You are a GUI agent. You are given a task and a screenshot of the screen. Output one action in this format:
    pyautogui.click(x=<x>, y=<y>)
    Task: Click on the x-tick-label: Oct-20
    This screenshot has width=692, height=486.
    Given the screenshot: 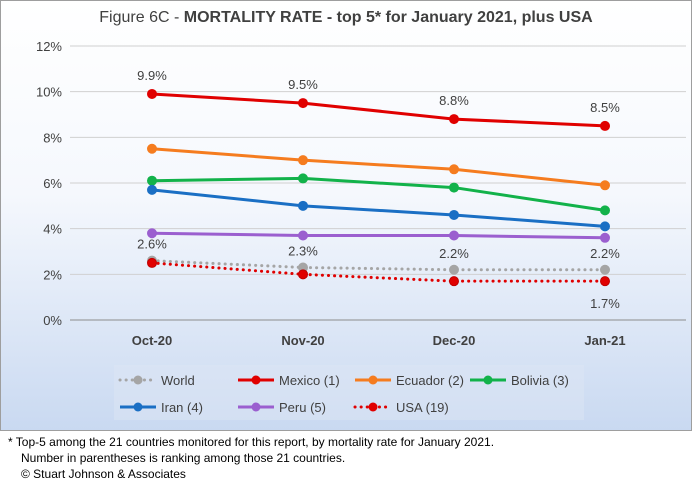 What is the action you would take?
    pyautogui.click(x=152, y=340)
    